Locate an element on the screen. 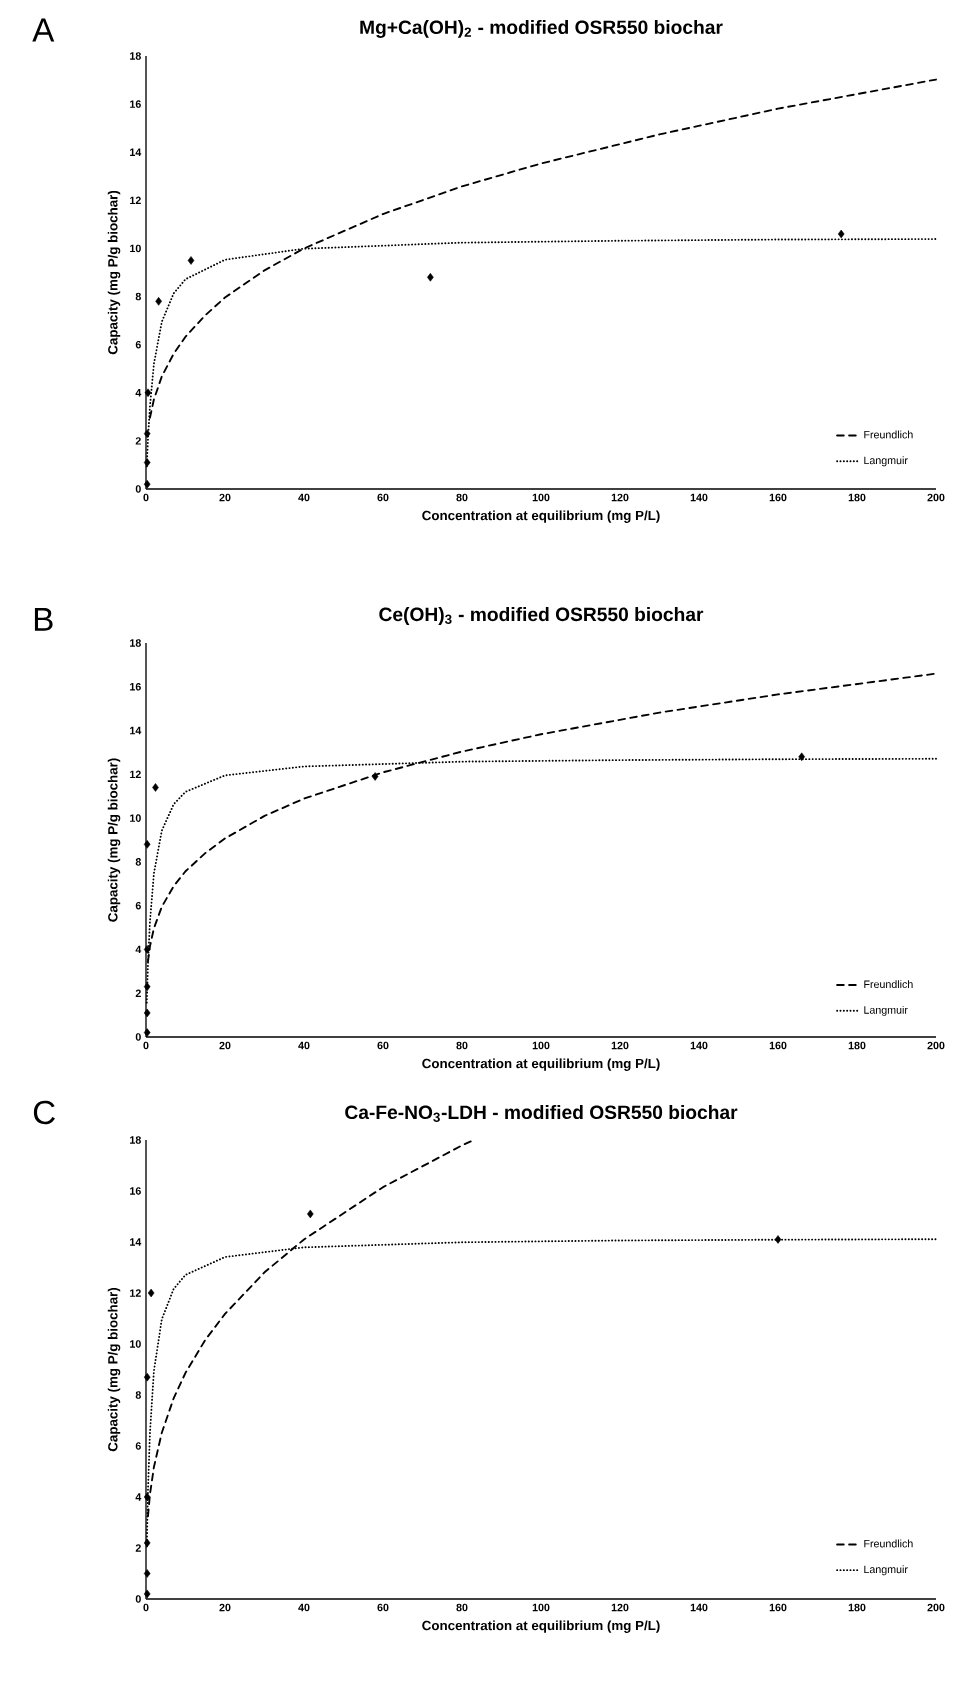  chart-title: Ca-Fe-NO$_{3}$-LDH - modified OSR550 biochar is located at coordinates (541, 1113).